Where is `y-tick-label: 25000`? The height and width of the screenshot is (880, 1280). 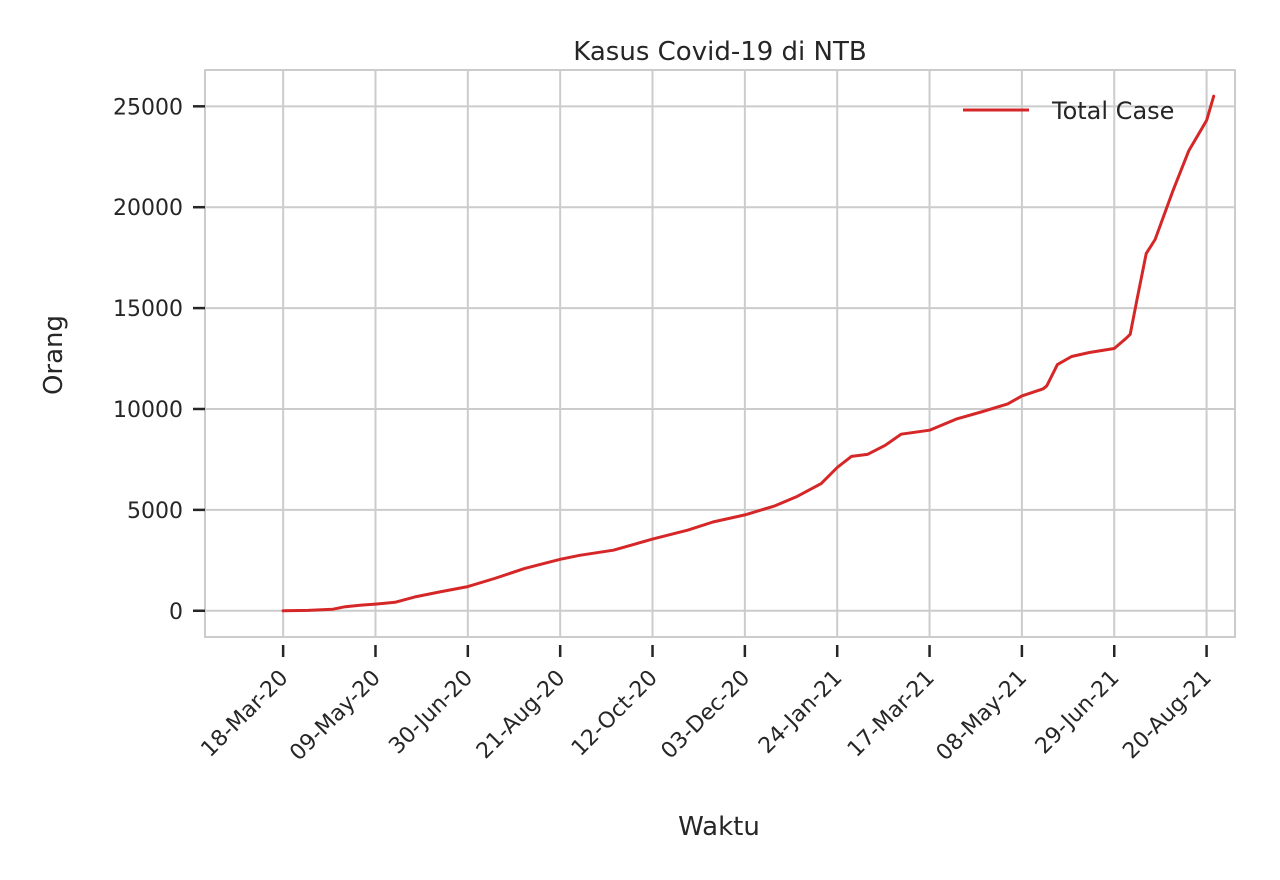 y-tick-label: 25000 is located at coordinates (148, 107).